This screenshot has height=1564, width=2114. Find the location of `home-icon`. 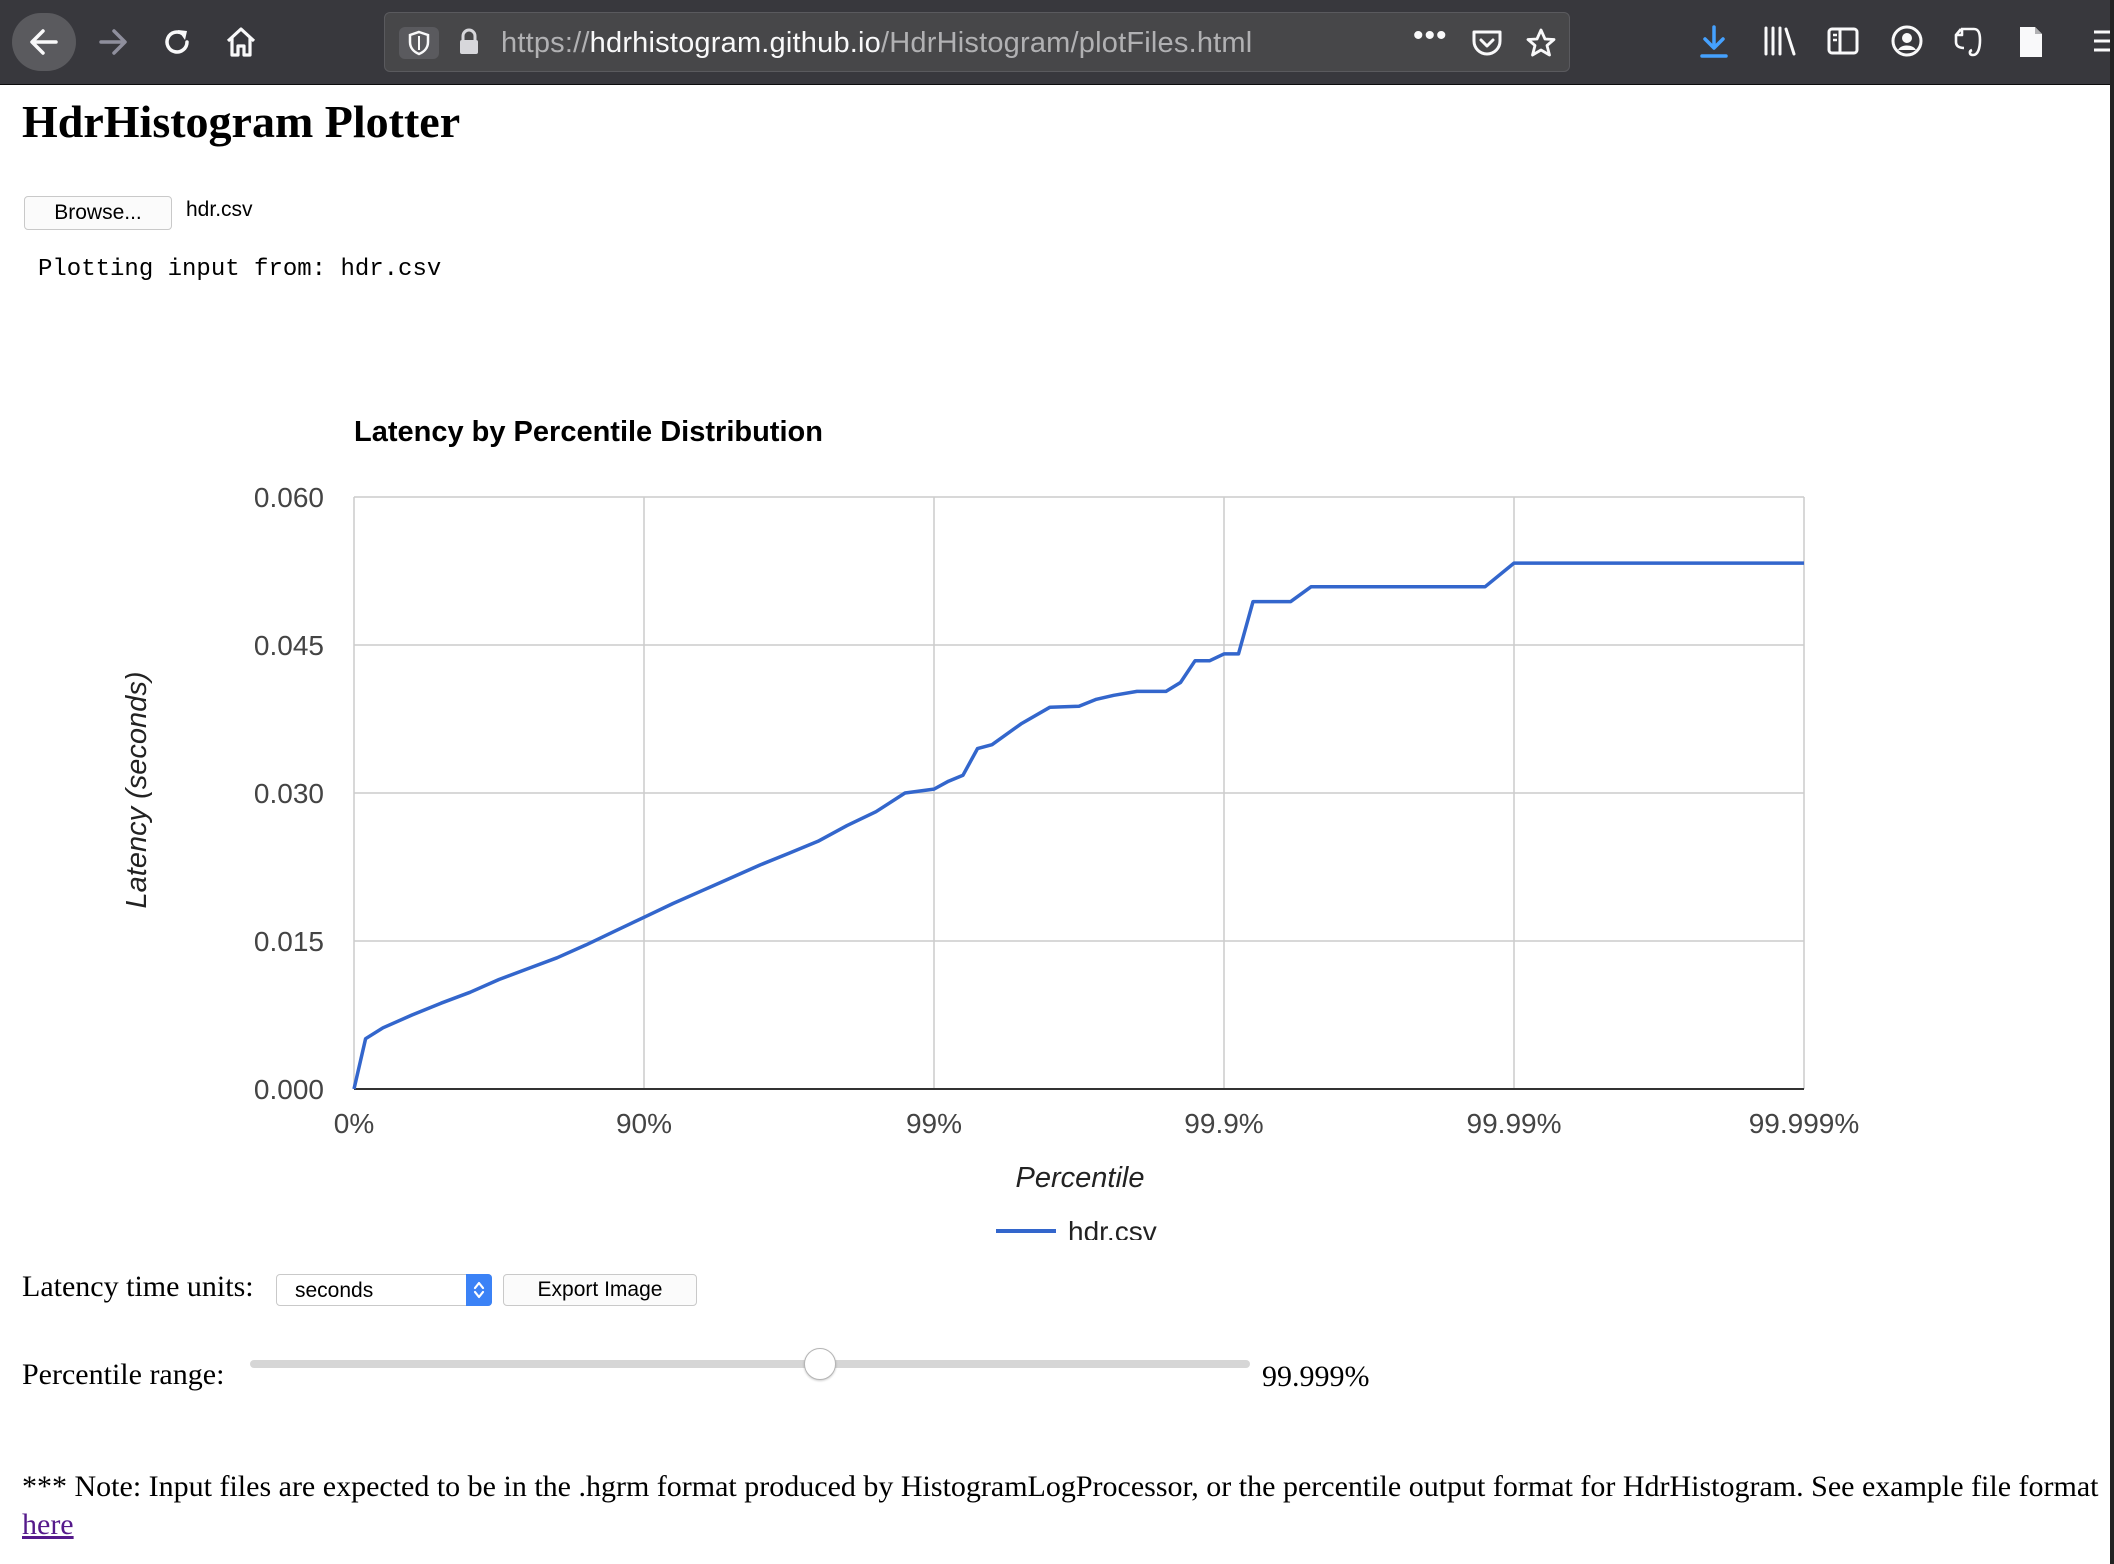

home-icon is located at coordinates (241, 42).